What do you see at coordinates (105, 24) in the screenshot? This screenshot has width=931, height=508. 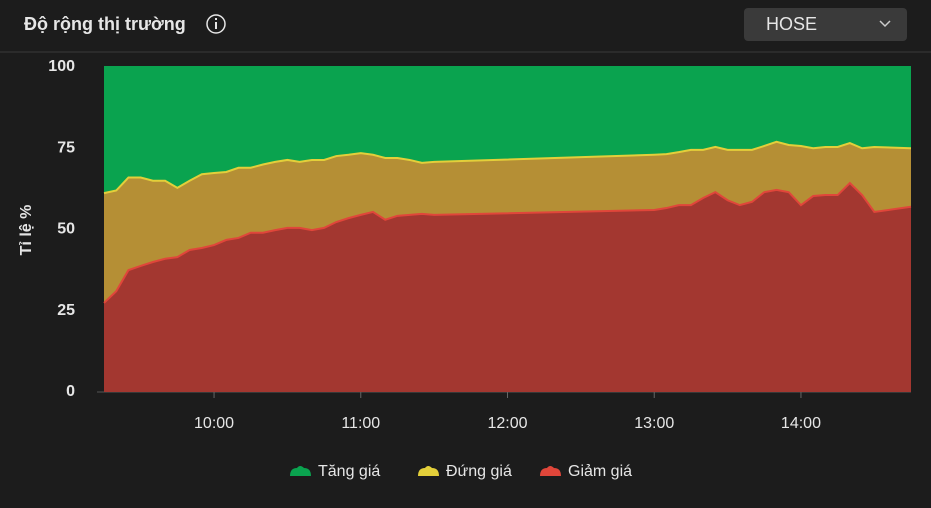 I see `widget-title: Độ rộng thị trường` at bounding box center [105, 24].